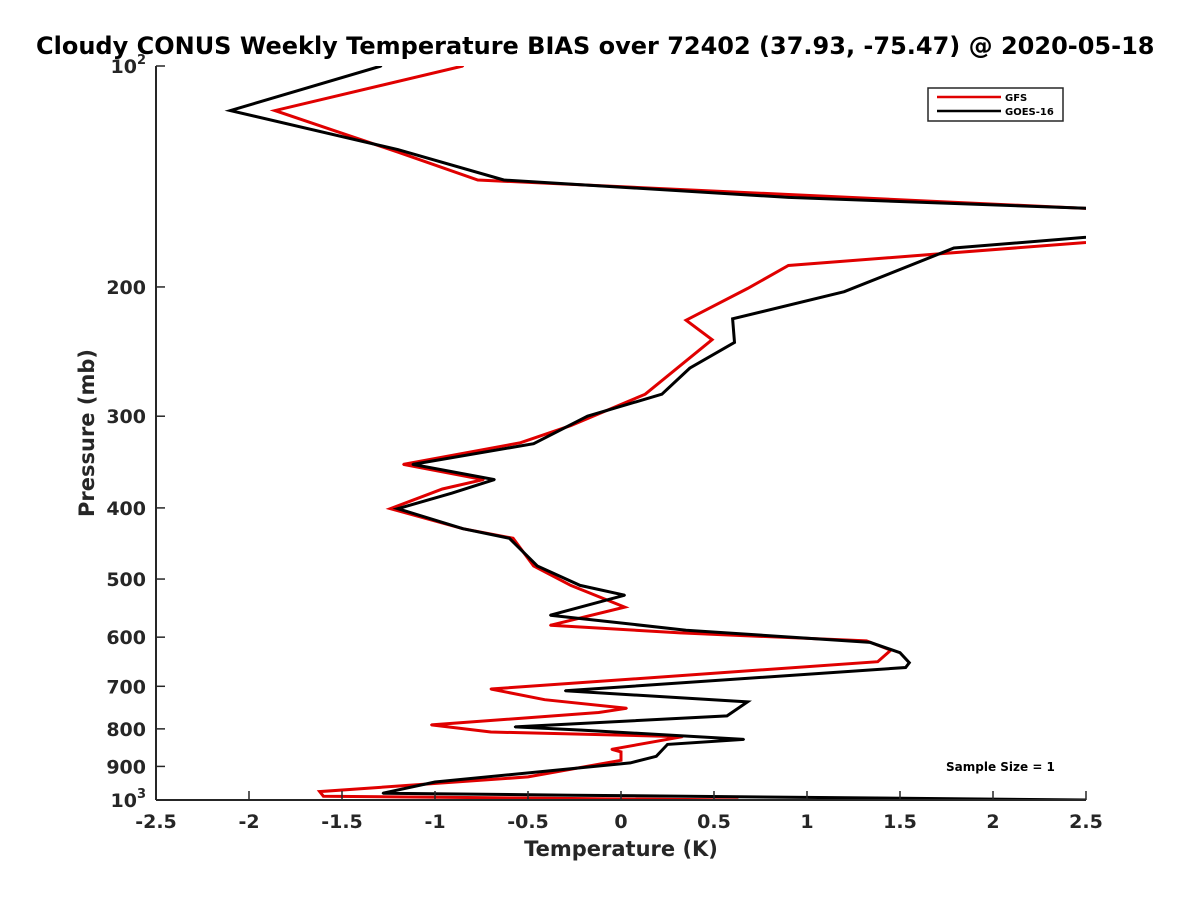 This screenshot has height=900, width=1200. Describe the element at coordinates (528, 822) in the screenshot. I see `x-tick-label: -0.5` at that location.